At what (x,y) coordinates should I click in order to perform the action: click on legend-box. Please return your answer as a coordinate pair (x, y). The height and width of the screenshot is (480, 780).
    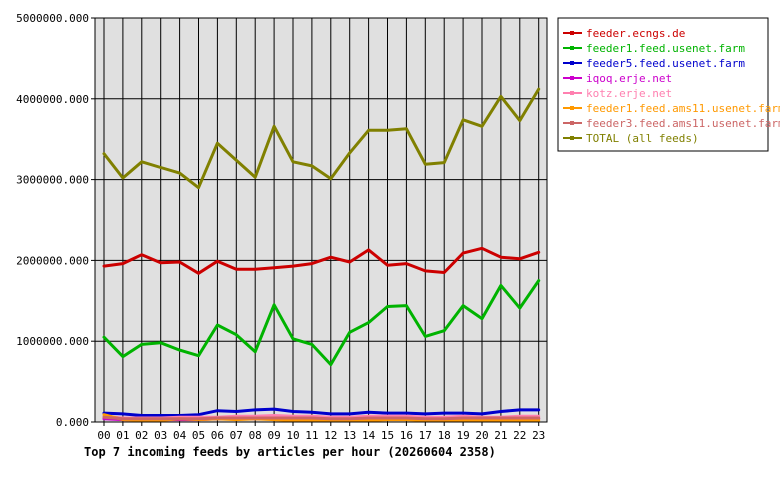
    Looking at the image, I should click on (663, 84).